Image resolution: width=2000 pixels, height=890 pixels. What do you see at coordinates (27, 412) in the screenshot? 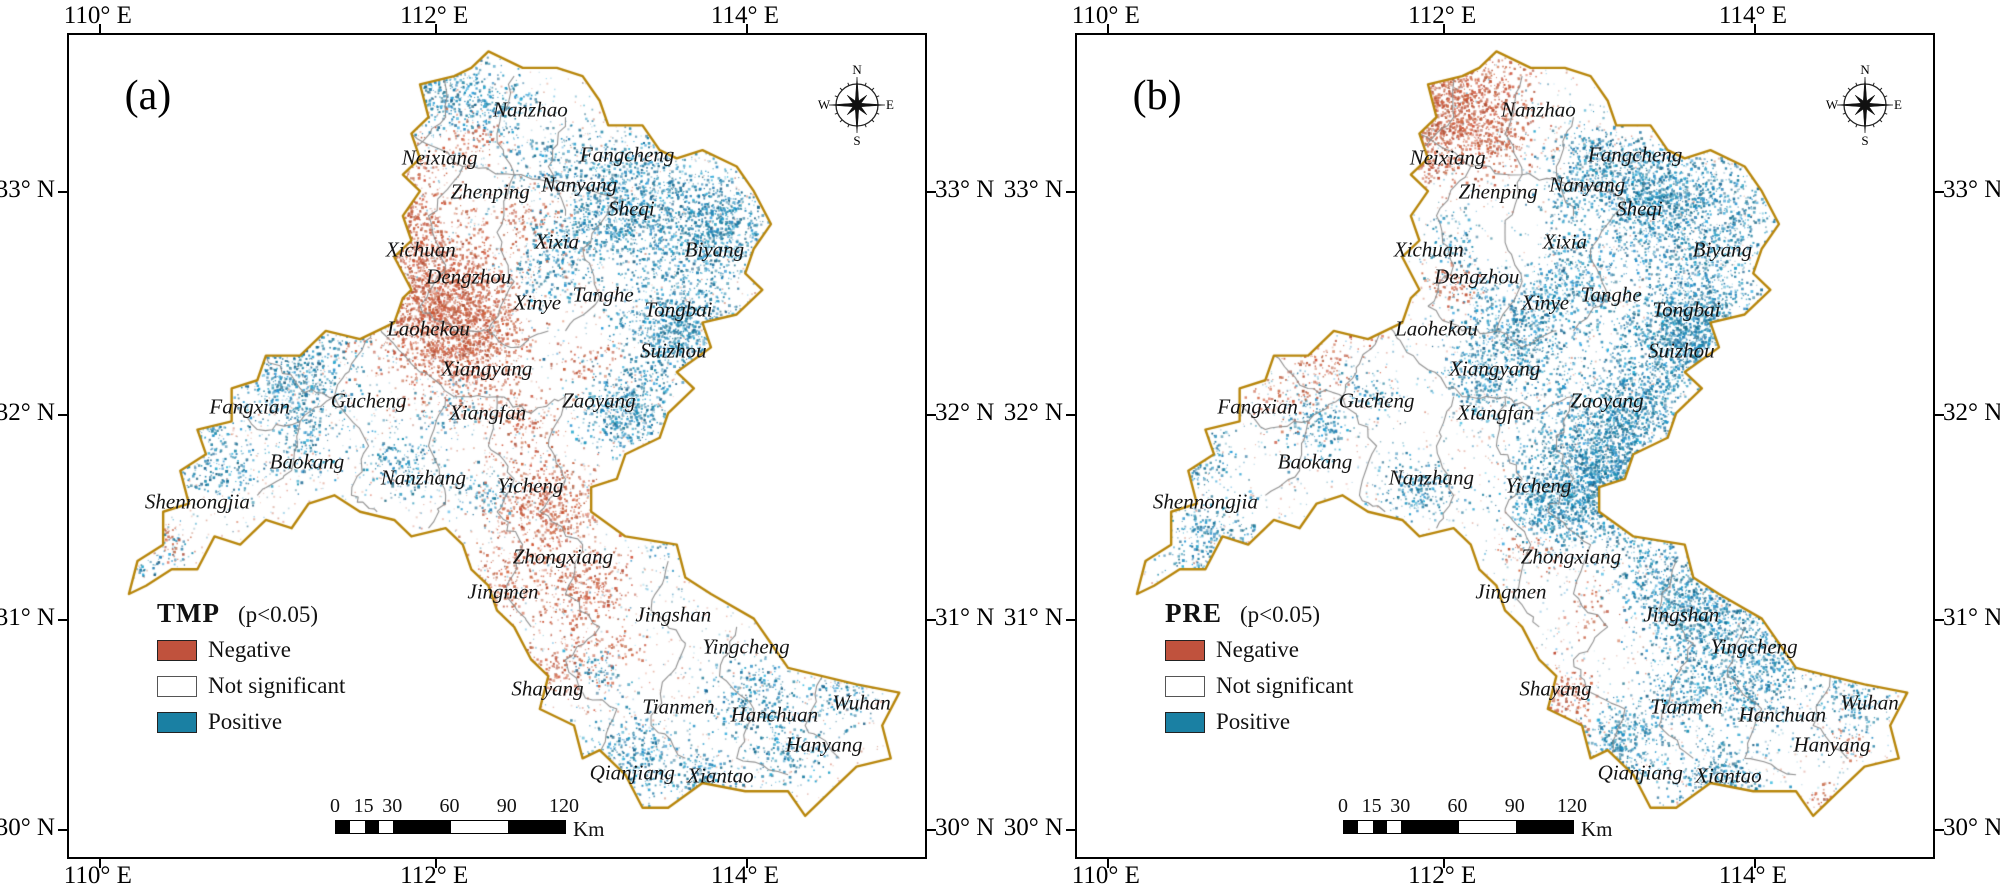
I see `axis-label-left: 32° N` at bounding box center [27, 412].